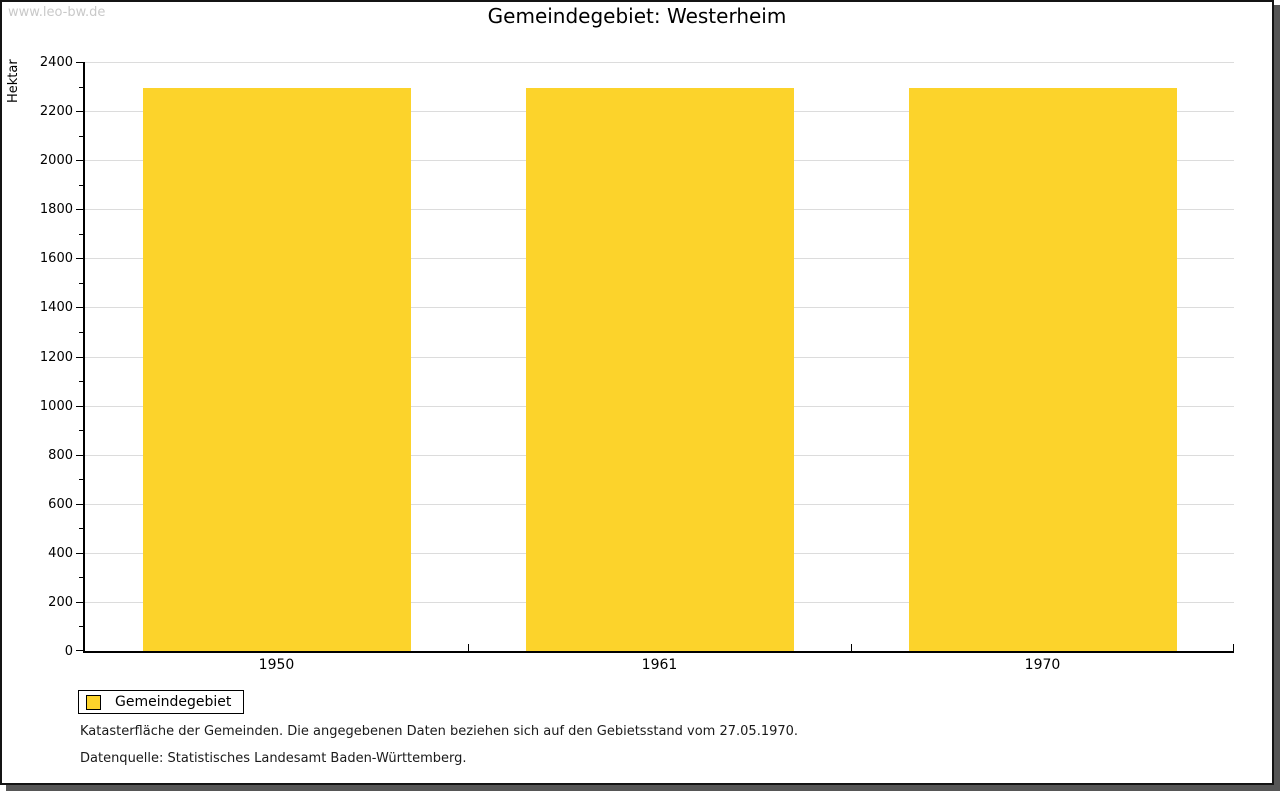  What do you see at coordinates (56, 210) in the screenshot?
I see `y-tick-label: 1800` at bounding box center [56, 210].